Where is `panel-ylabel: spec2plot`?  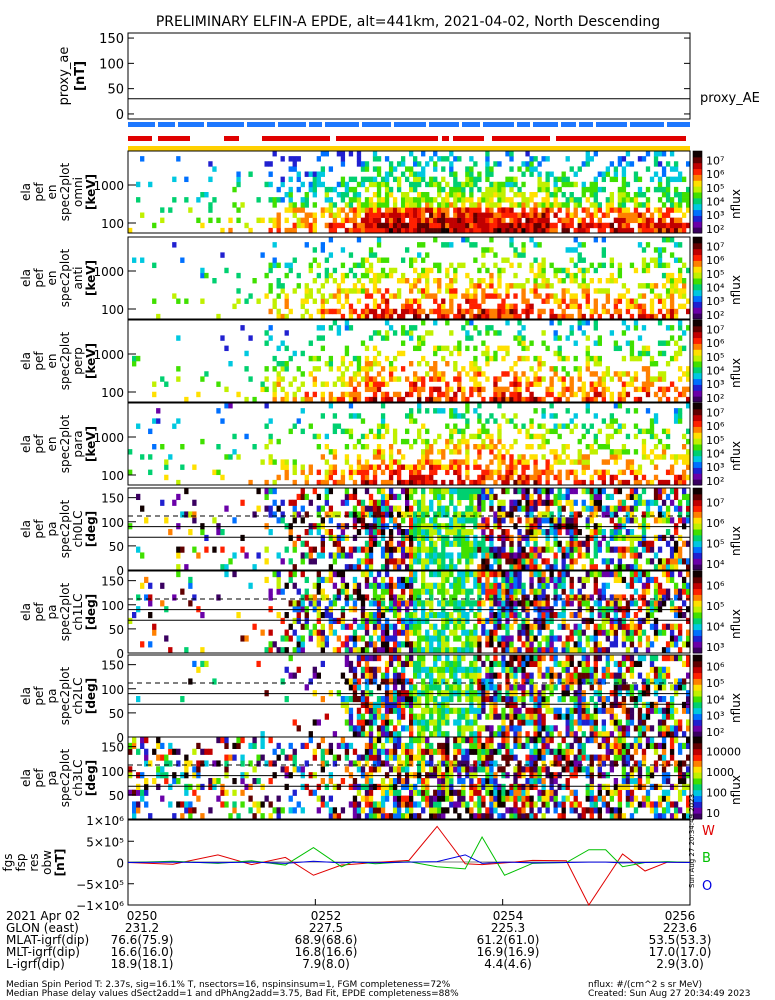
panel-ylabel: spec2plot is located at coordinates (65, 277).